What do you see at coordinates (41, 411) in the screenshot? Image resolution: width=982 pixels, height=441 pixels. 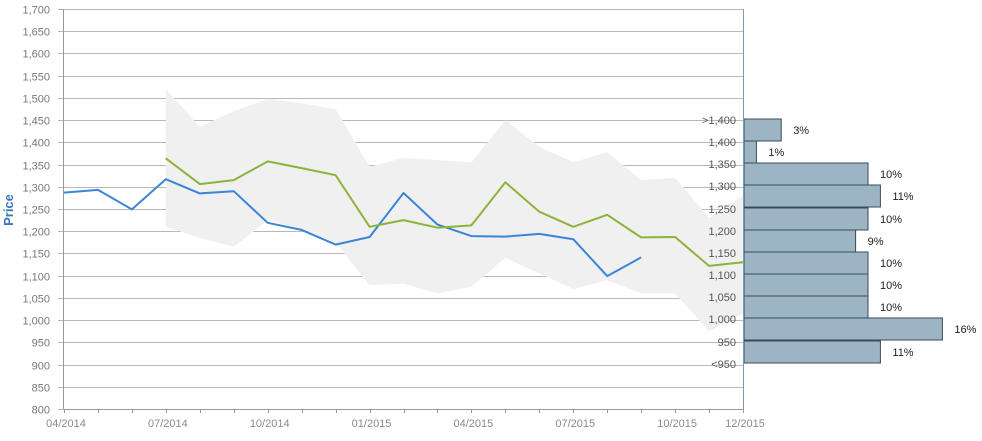 I see `y-tick-label: 800` at bounding box center [41, 411].